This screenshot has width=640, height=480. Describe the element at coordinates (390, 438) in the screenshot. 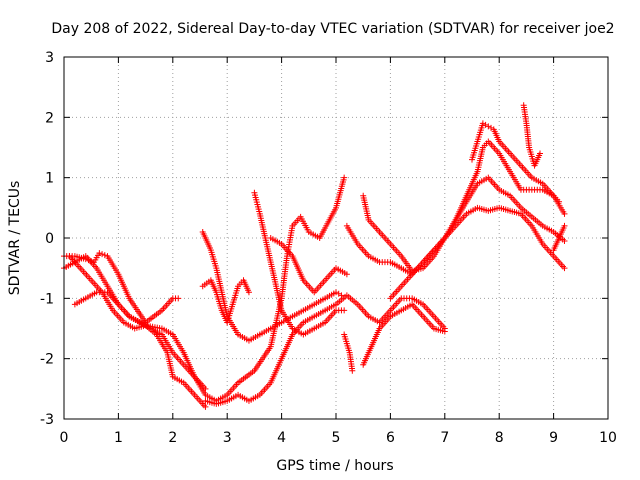

I see `x-tick-label: 6` at that location.